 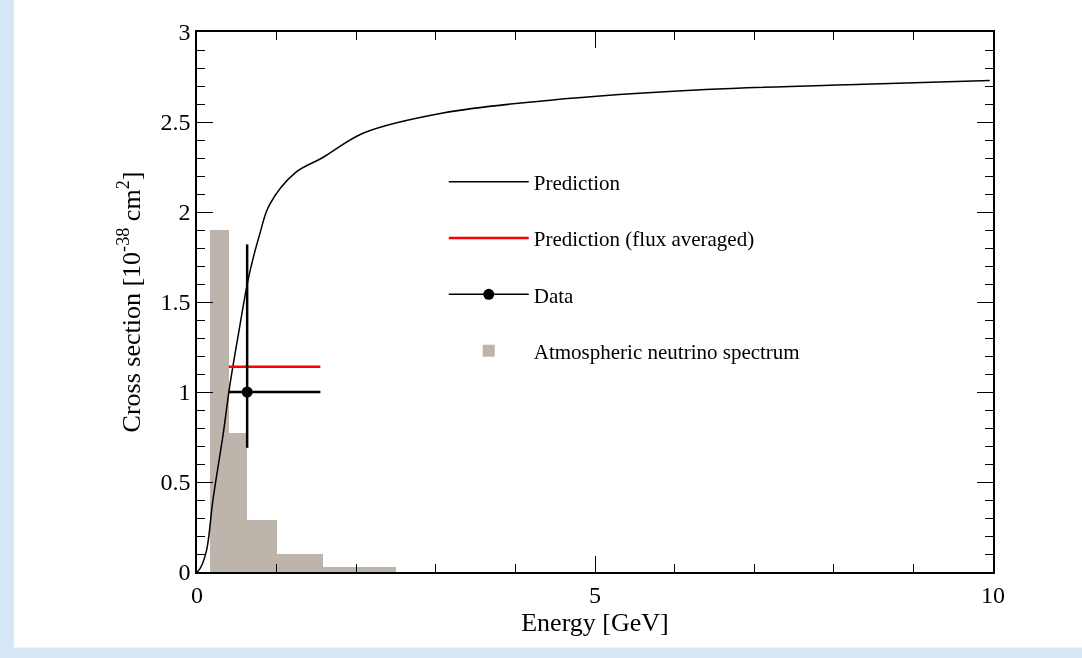 What do you see at coordinates (595, 622) in the screenshot?
I see `x-axis-title: Energy [GeV]` at bounding box center [595, 622].